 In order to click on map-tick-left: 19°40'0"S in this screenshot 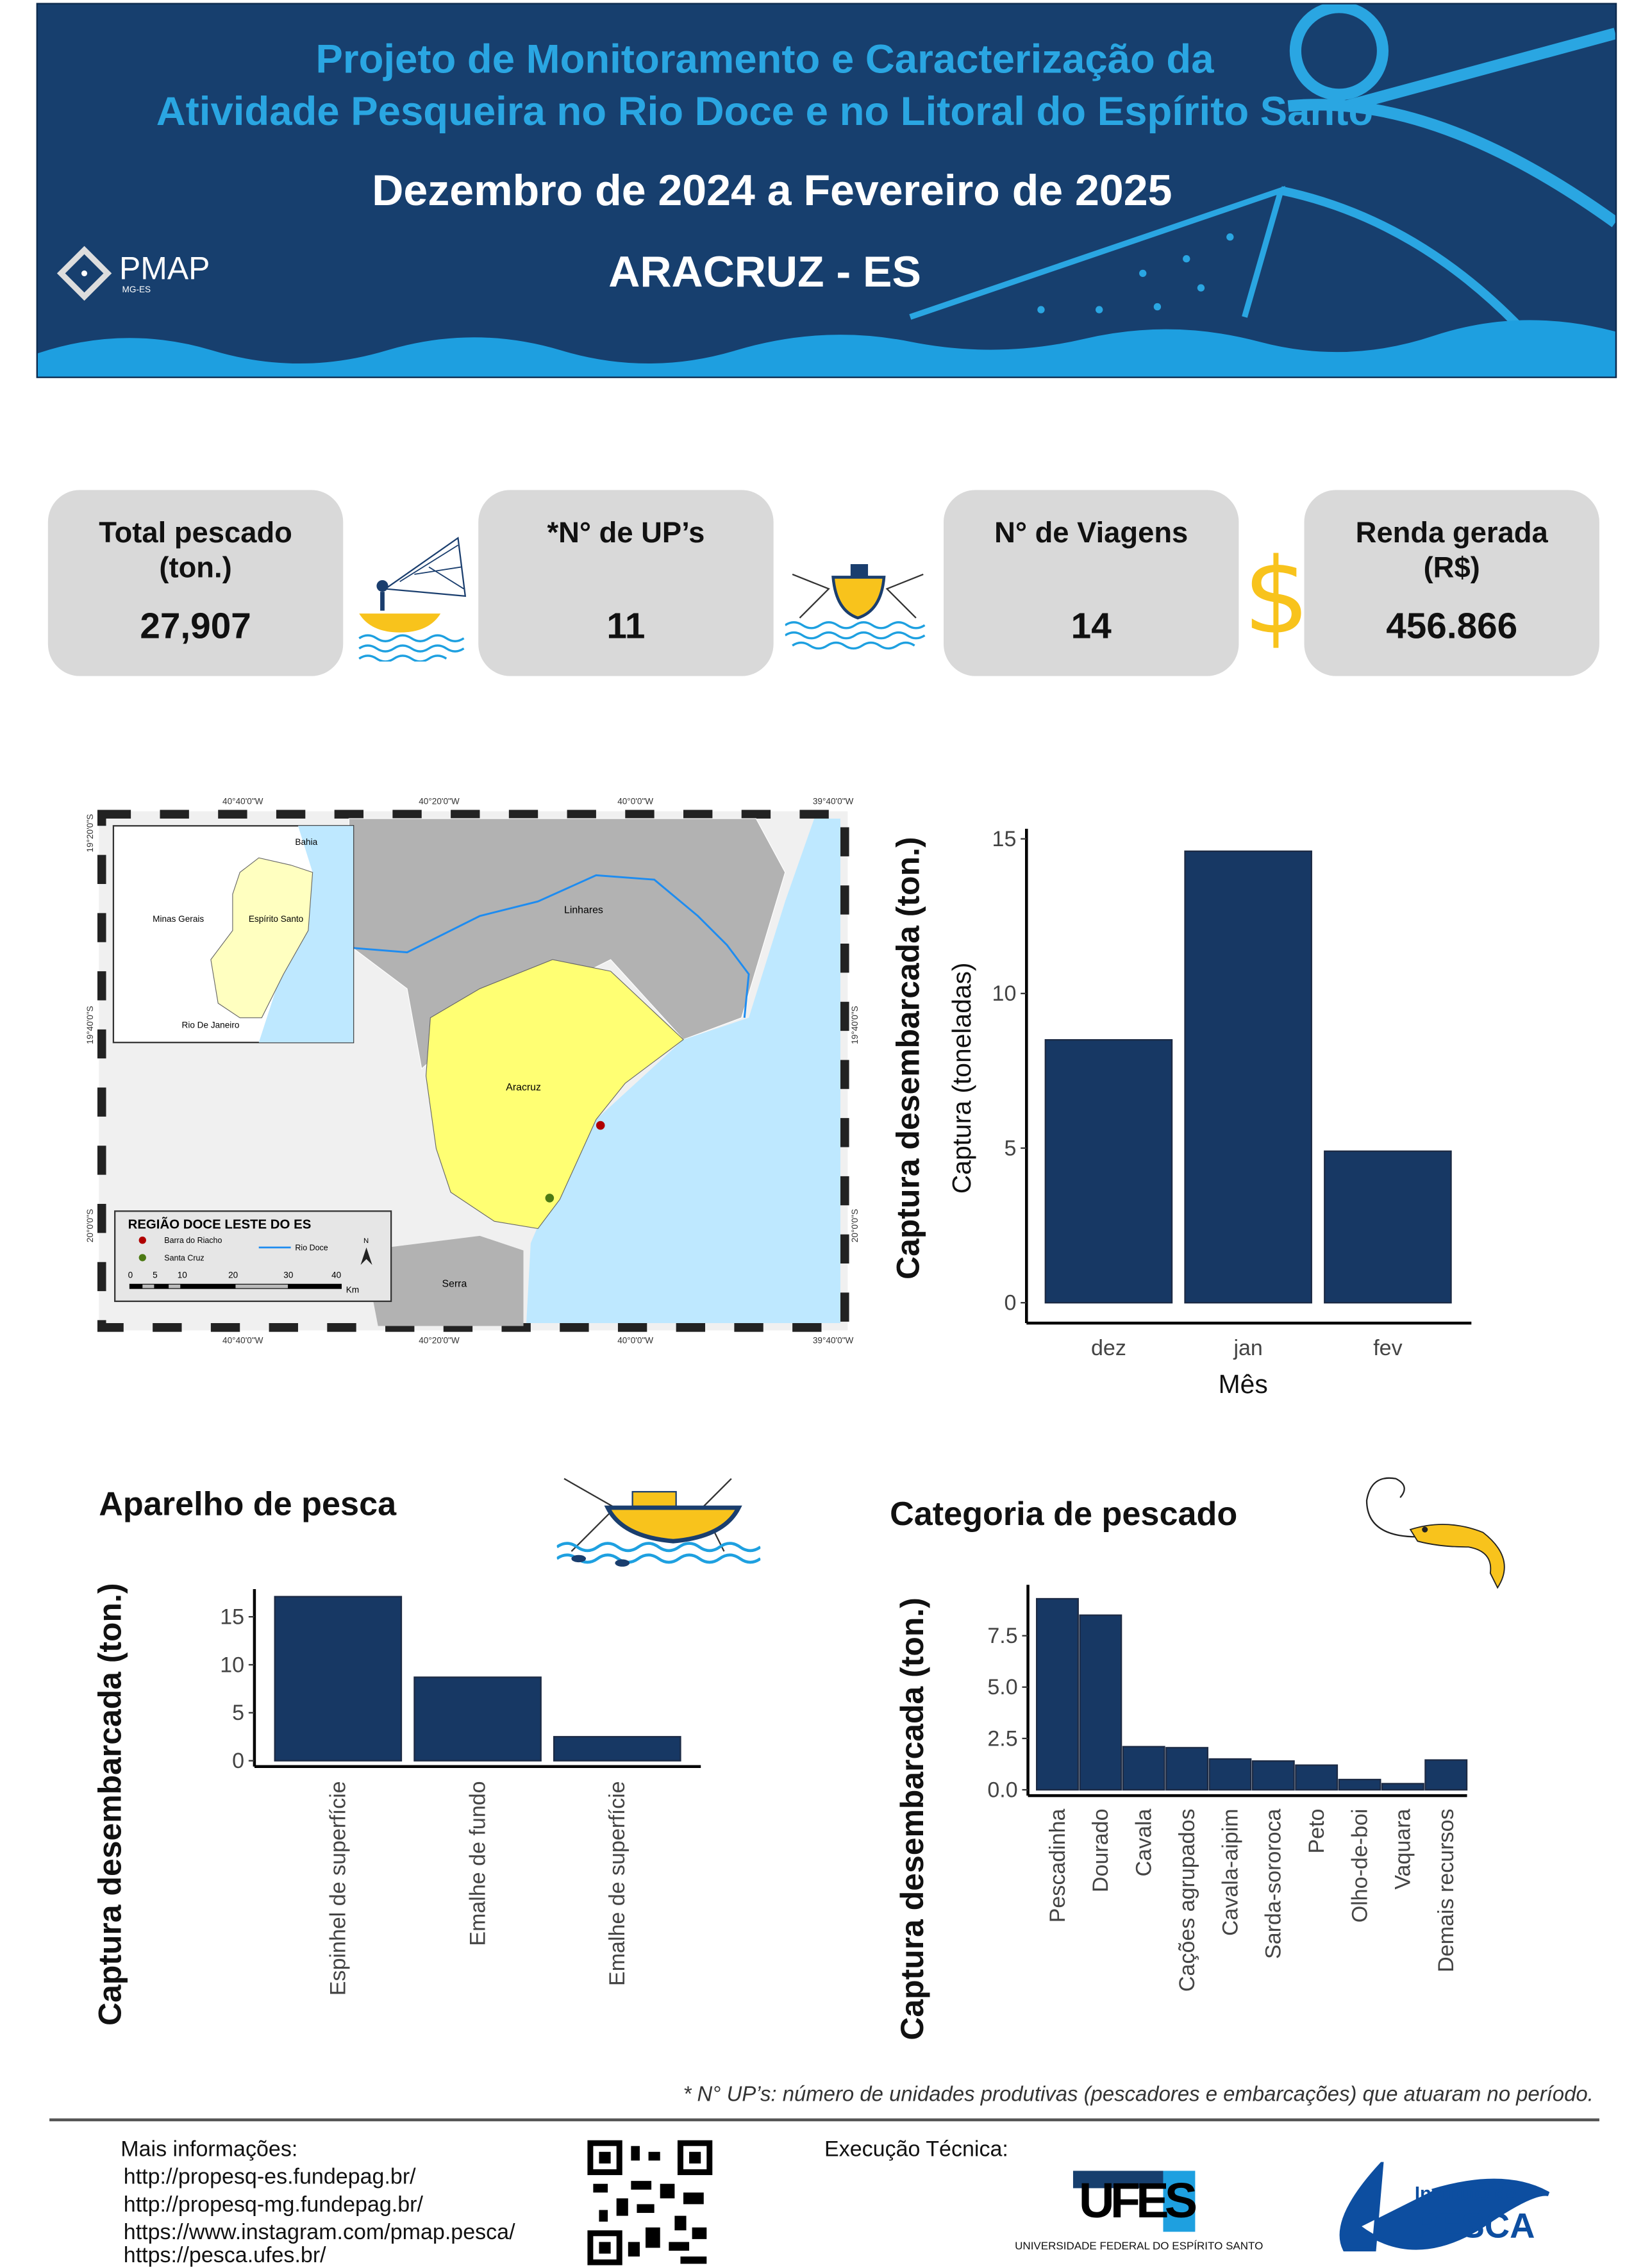, I will do `click(90, 1025)`.